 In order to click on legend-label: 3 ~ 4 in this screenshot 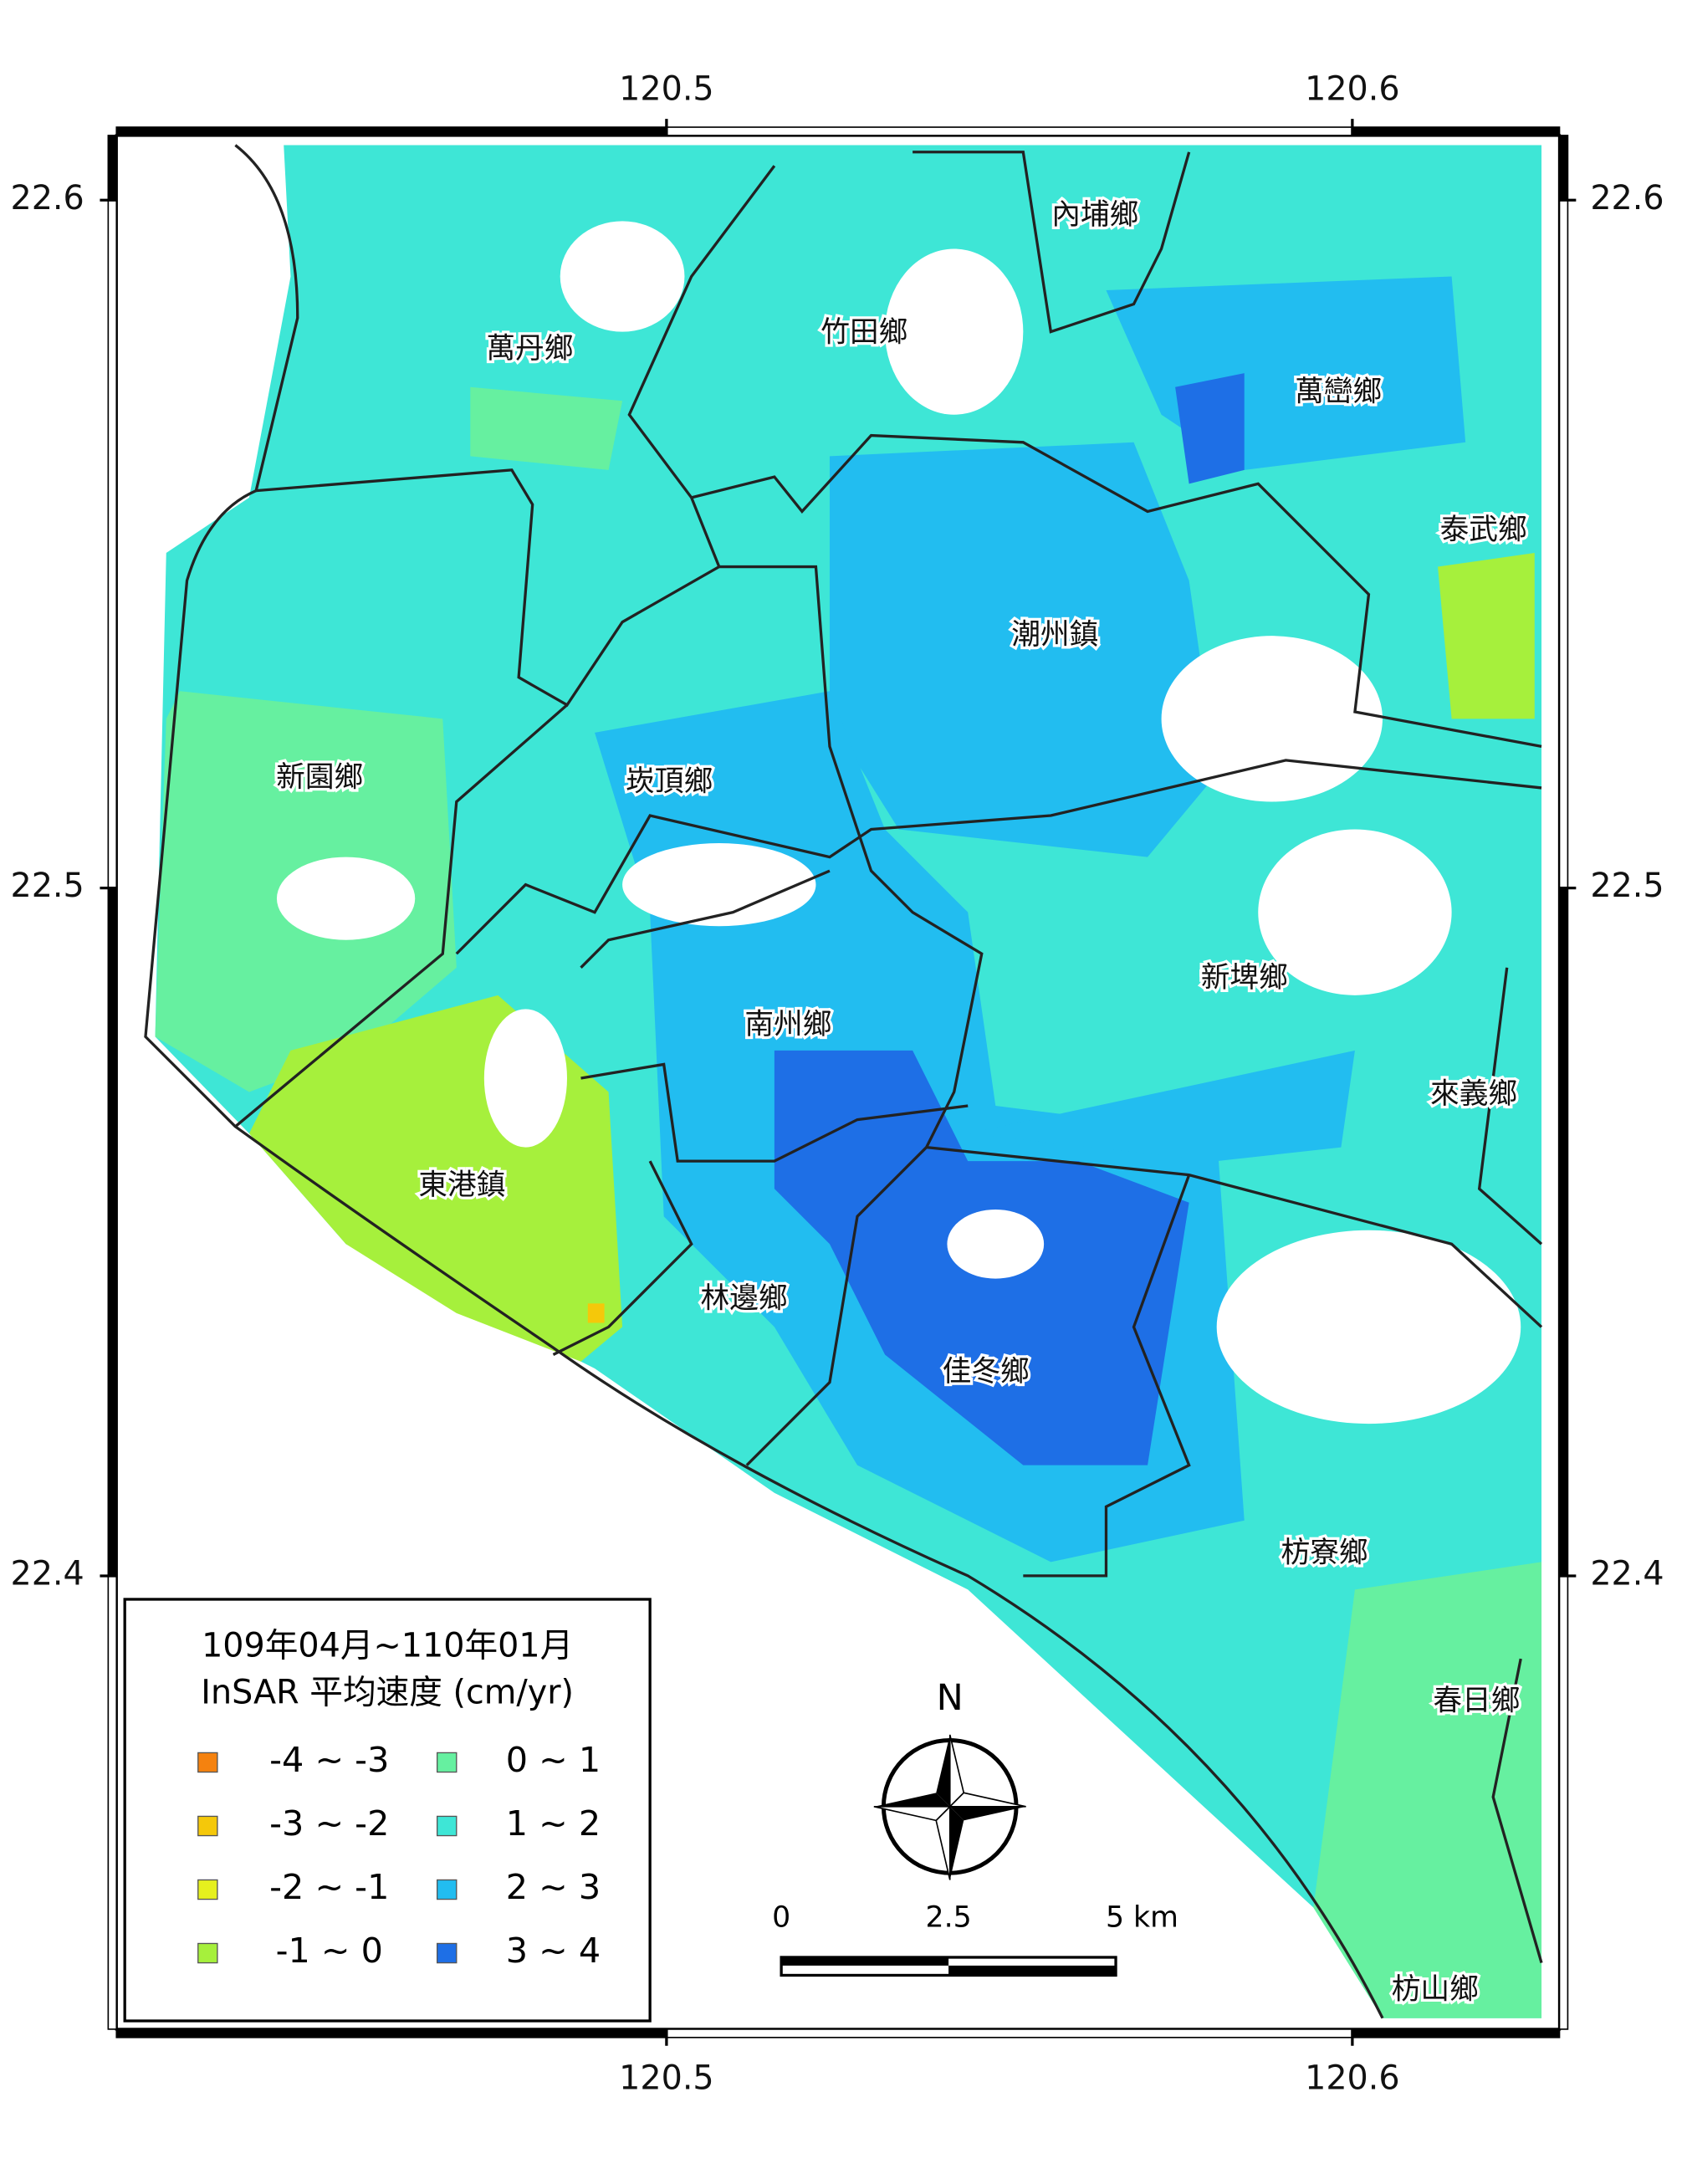, I will do `click(553, 1951)`.